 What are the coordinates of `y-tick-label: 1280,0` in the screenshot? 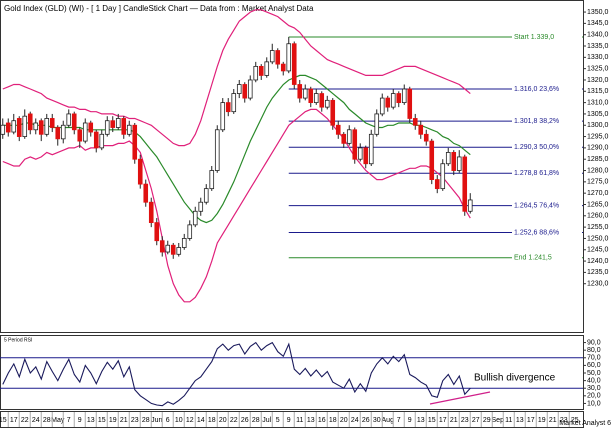 It's located at (598, 170).